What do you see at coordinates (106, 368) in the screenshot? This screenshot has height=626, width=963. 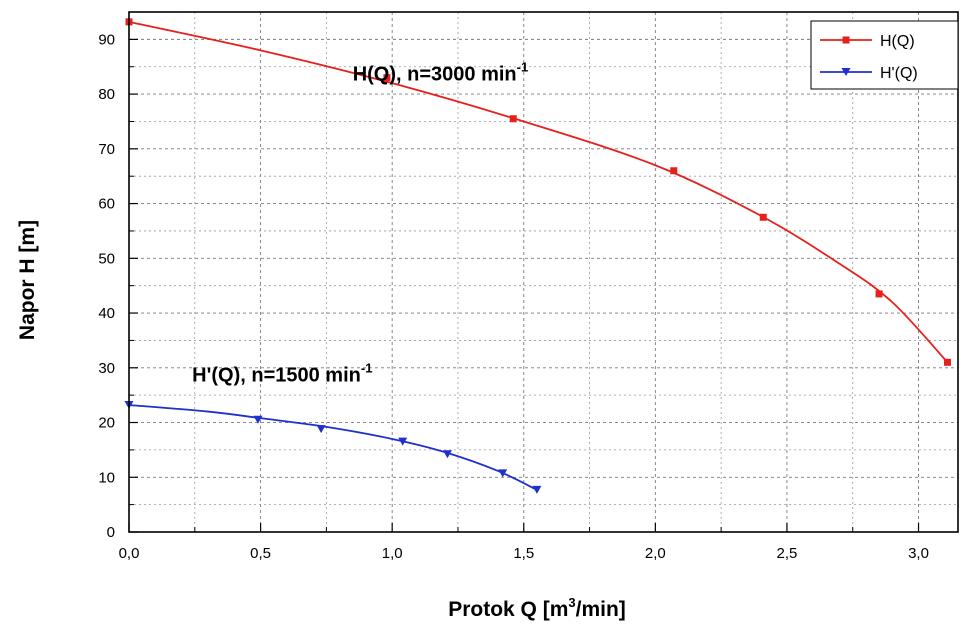 I see `y-tick-label: 30` at bounding box center [106, 368].